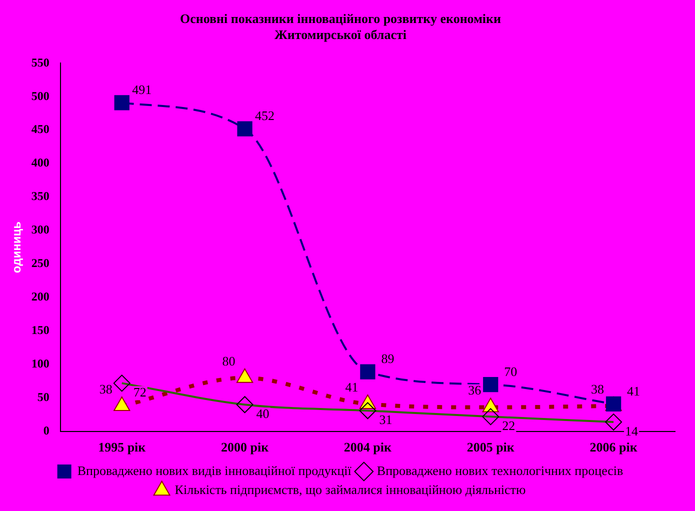 The image size is (695, 511). I want to click on y-tick-label: 400, so click(40, 163).